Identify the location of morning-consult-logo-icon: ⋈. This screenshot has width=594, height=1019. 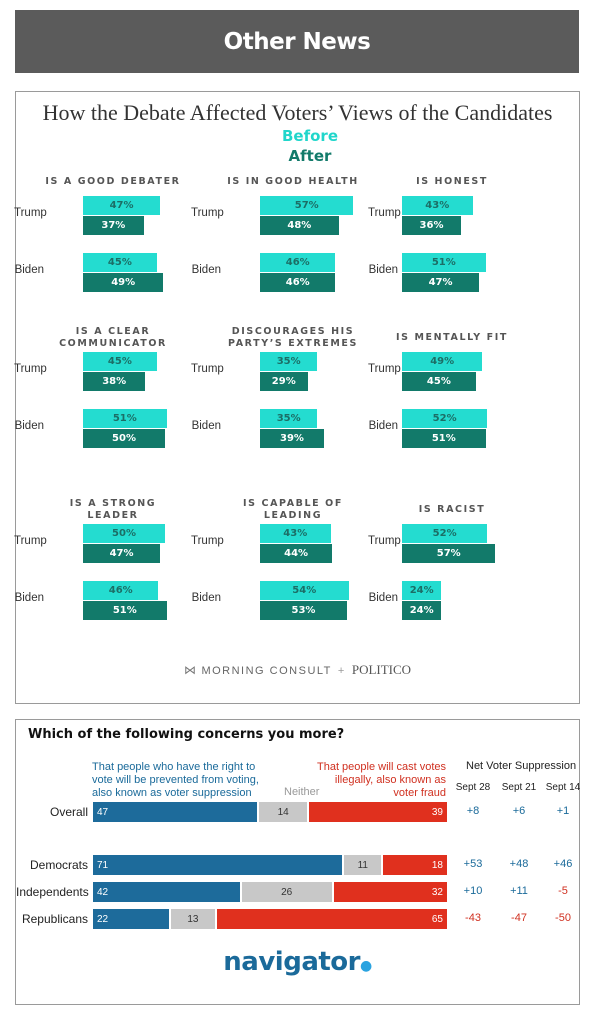
(190, 670).